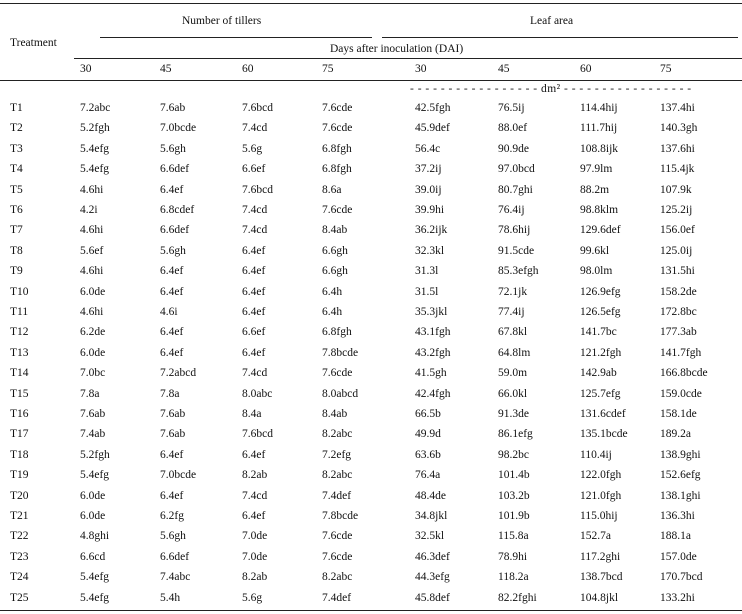 This screenshot has width=742, height=614. What do you see at coordinates (504, 69) in the screenshot?
I see `day-header: 45` at bounding box center [504, 69].